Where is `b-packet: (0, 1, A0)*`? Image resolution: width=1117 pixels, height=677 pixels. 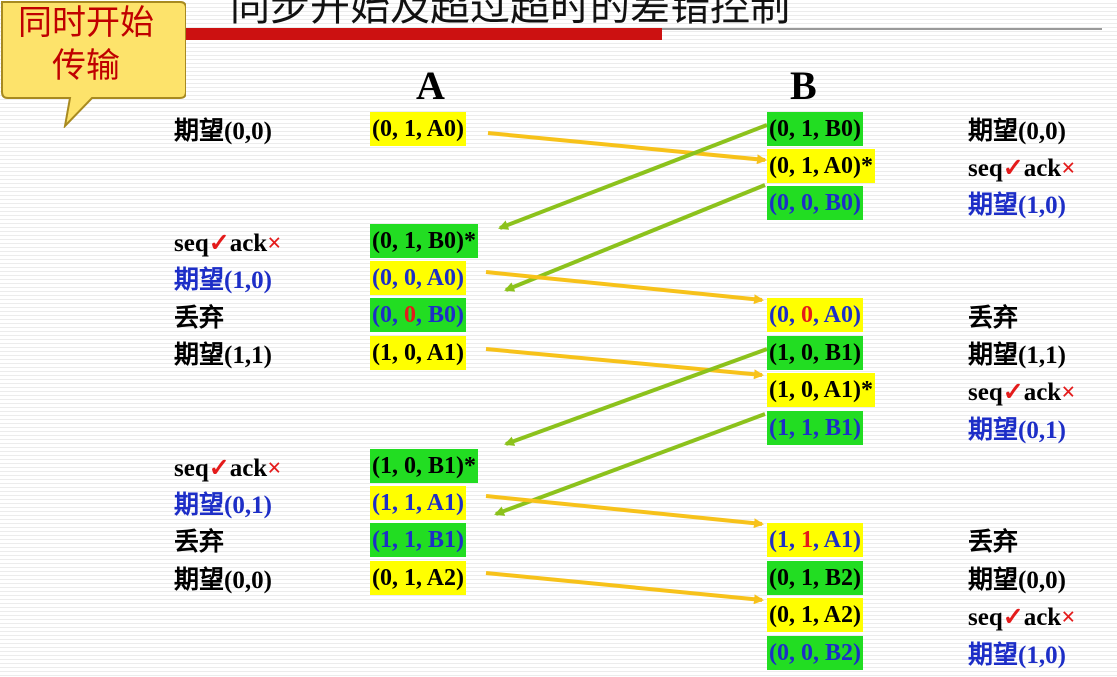
b-packet: (0, 1, A0)* is located at coordinates (821, 166).